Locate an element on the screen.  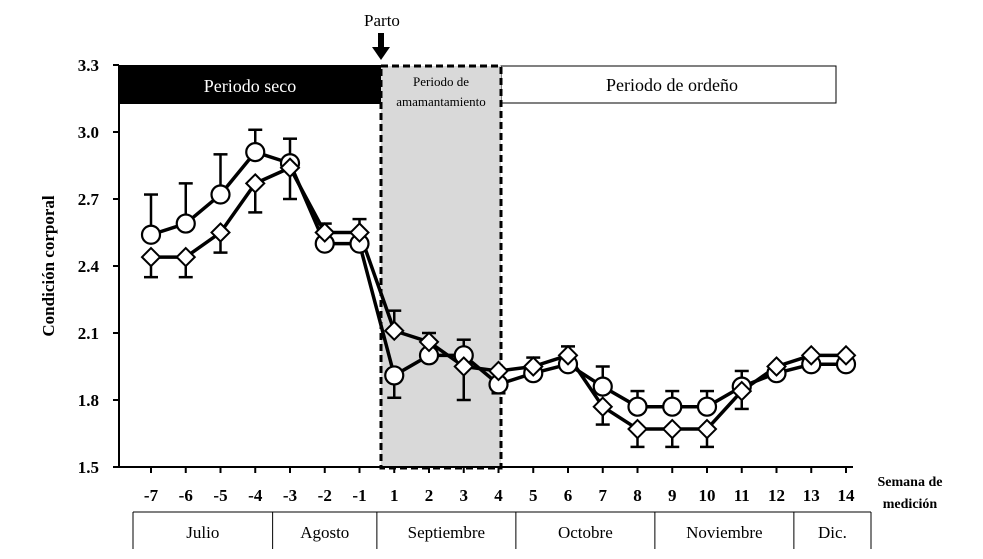
x-tick-label: 7 is located at coordinates (603, 495).